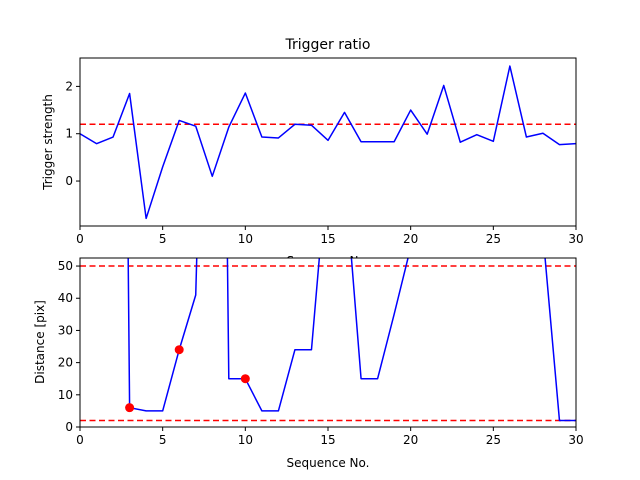 Image resolution: width=640 pixels, height=480 pixels. Describe the element at coordinates (69, 86) in the screenshot. I see `y-tick-label: 2` at that location.